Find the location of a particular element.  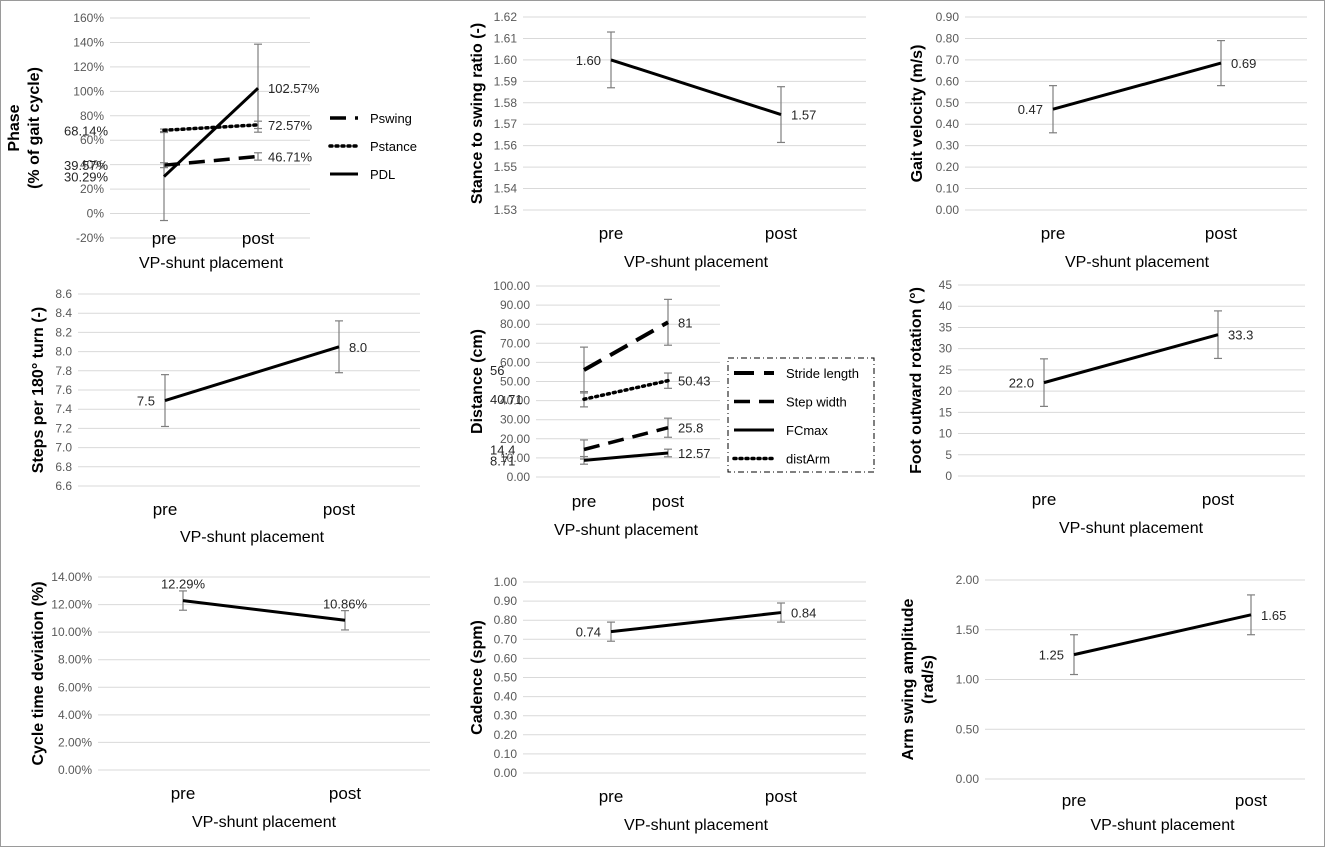

y-tick-label: 12.00% is located at coordinates (71, 605).